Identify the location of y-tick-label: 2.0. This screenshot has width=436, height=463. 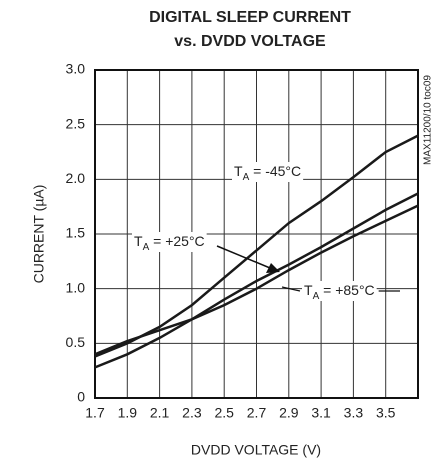
(76, 178).